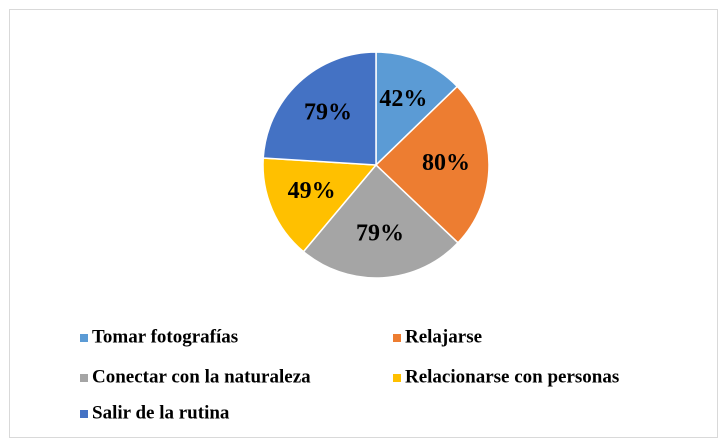 The image size is (726, 438). What do you see at coordinates (165, 336) in the screenshot?
I see `legend-label: Tomar fotografías` at bounding box center [165, 336].